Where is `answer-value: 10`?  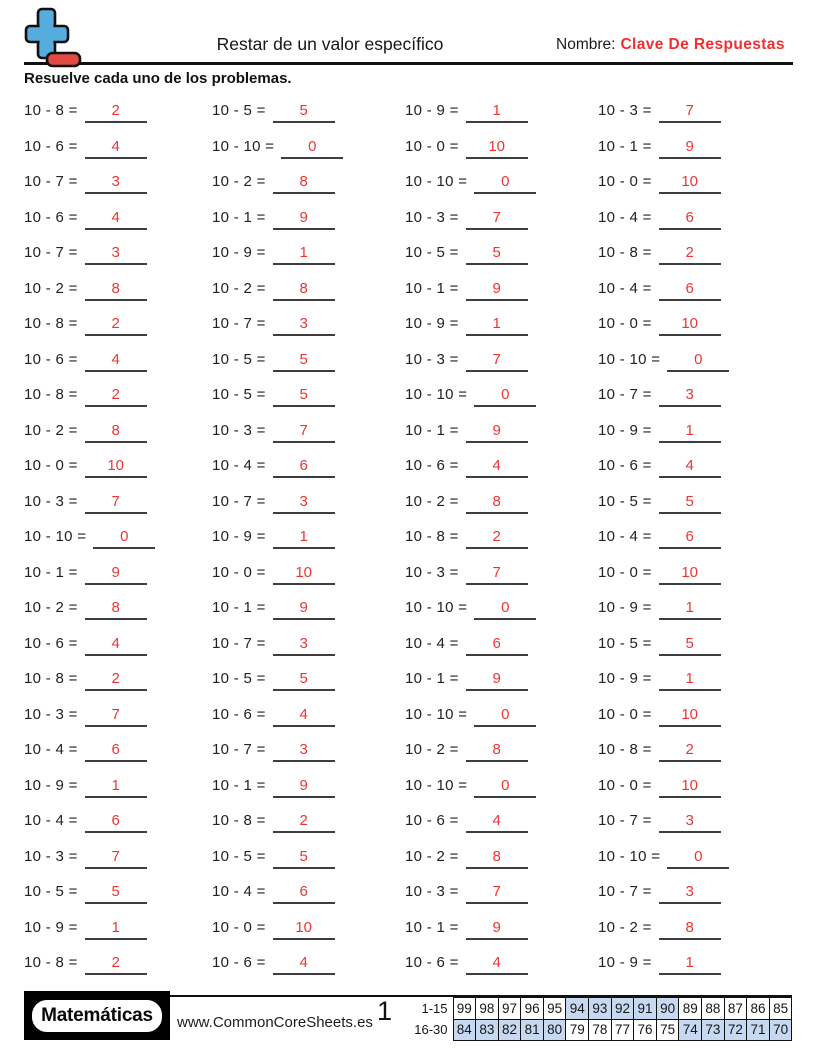 answer-value: 10 is located at coordinates (690, 714).